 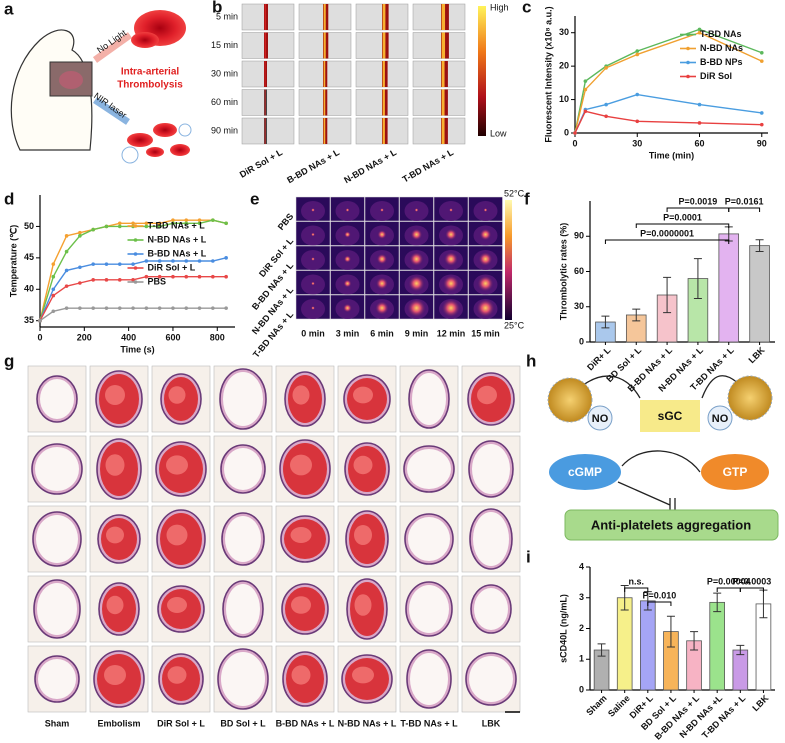 What do you see at coordinates (157, 281) in the screenshot?
I see `legend-label: PBS` at bounding box center [157, 281].